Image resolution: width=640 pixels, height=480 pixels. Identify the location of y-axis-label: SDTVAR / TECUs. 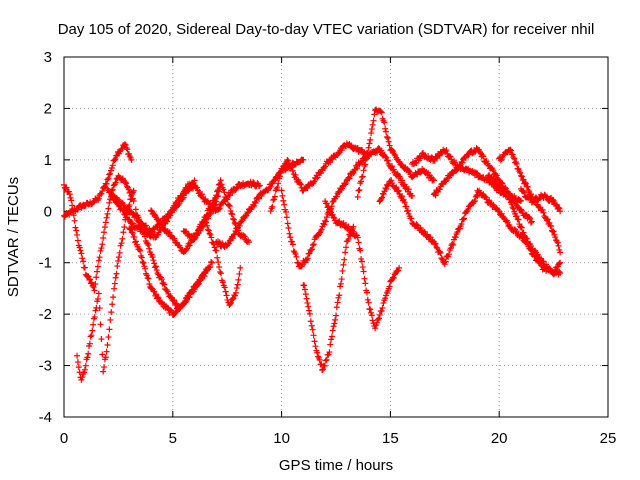
(13, 237).